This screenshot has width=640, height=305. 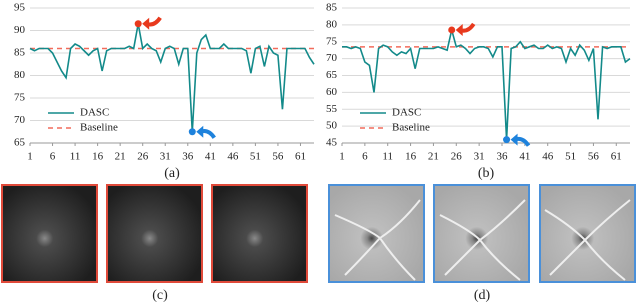 What do you see at coordinates (20, 8) in the screenshot?
I see `y-tick-label: 95` at bounding box center [20, 8].